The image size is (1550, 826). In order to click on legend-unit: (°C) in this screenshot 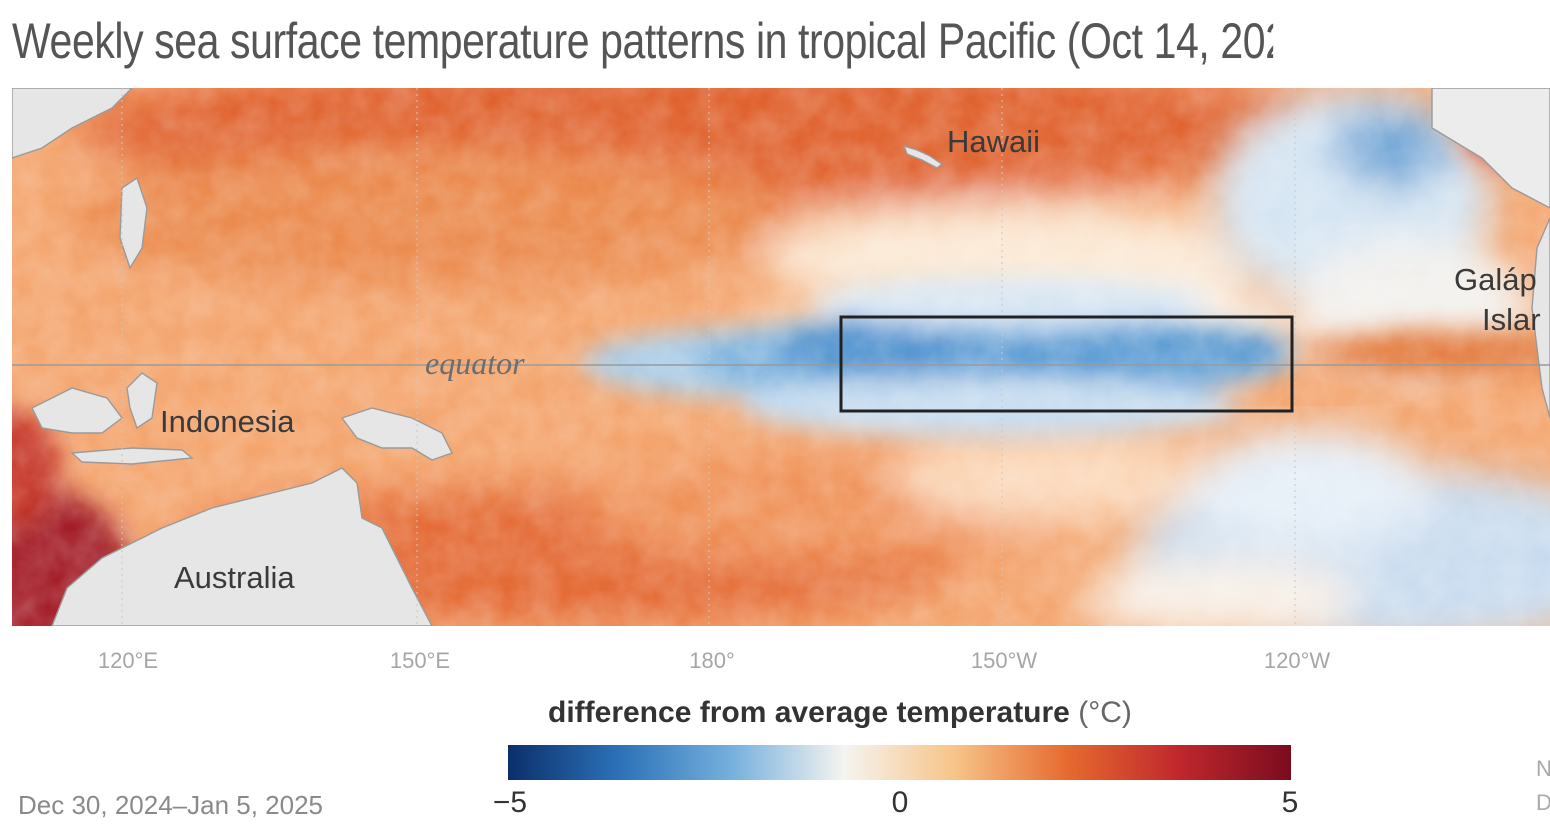, I will do `click(1105, 712)`.